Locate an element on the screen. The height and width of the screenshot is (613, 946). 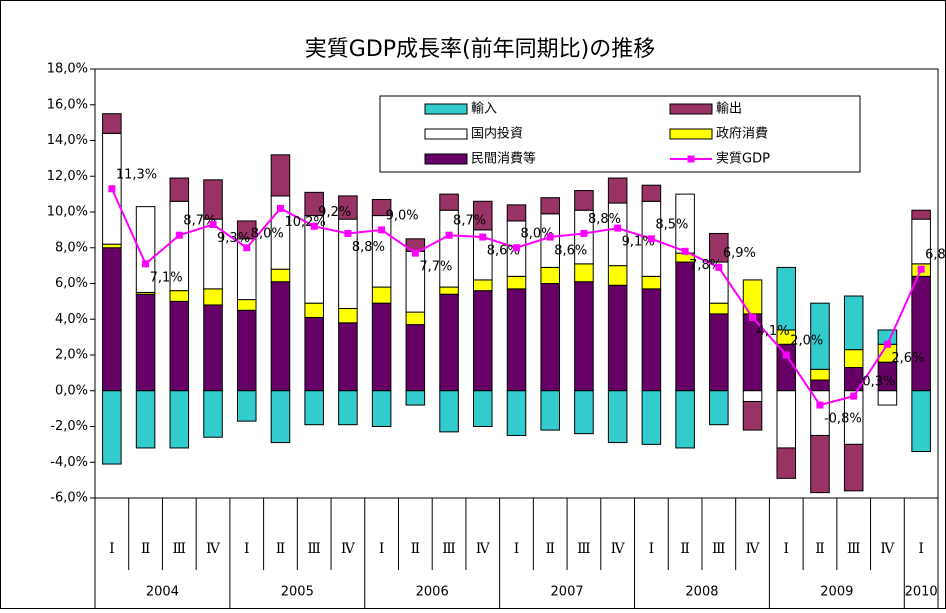
legend-label: 輸出 is located at coordinates (729, 109).